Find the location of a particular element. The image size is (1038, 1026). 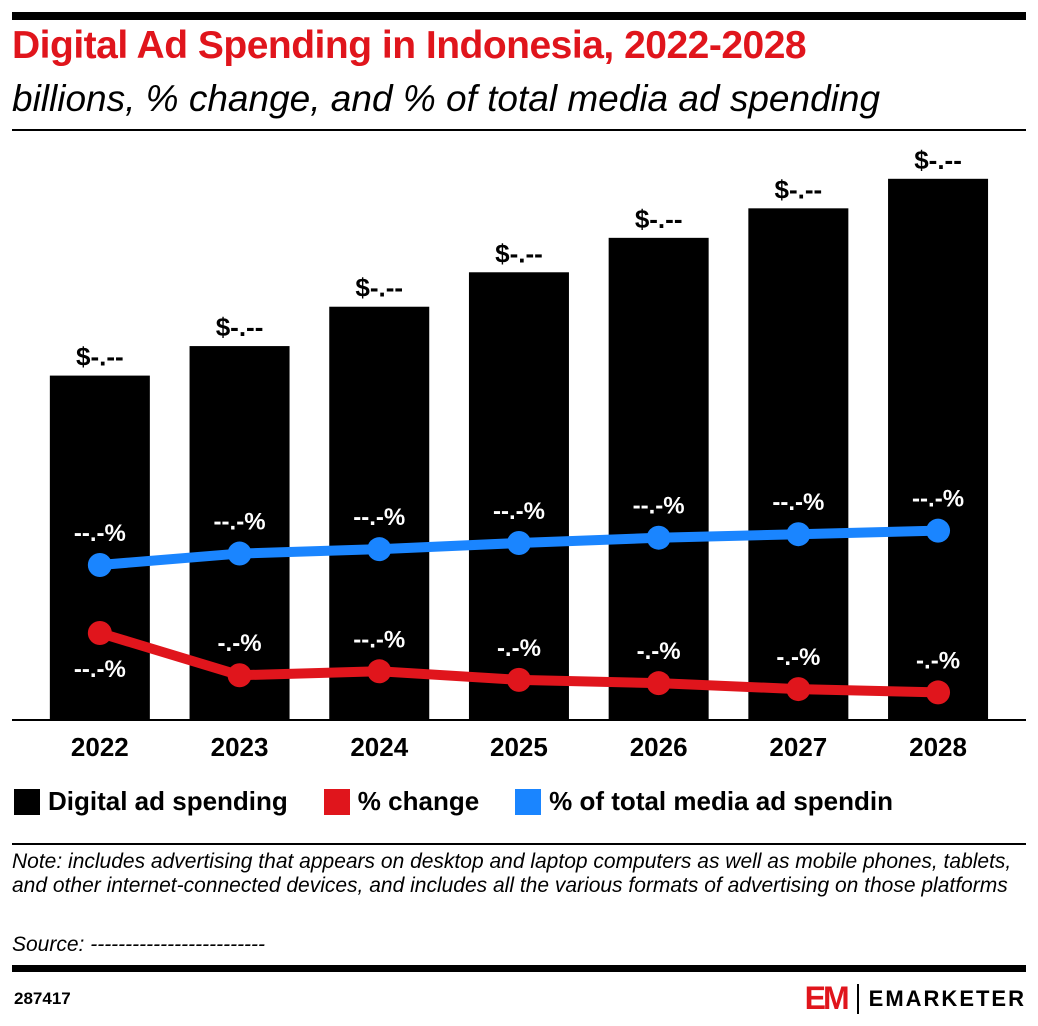

bar-label-2022: $-.-- is located at coordinates (100, 357).